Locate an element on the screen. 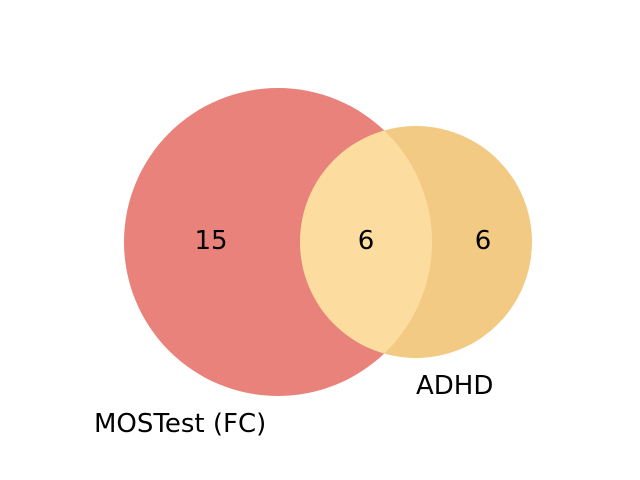  count-intersection: 6 is located at coordinates (366, 241).